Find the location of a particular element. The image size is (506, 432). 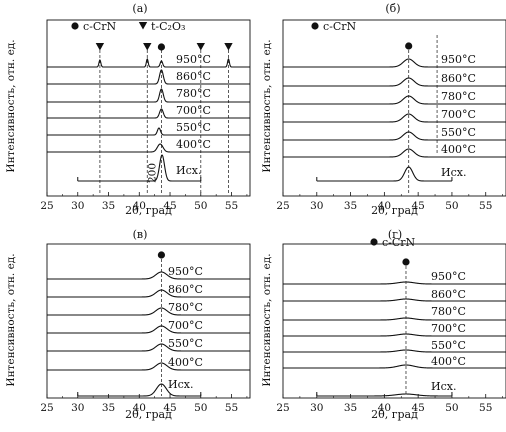

panel-label: (а) is located at coordinates (139, 8).